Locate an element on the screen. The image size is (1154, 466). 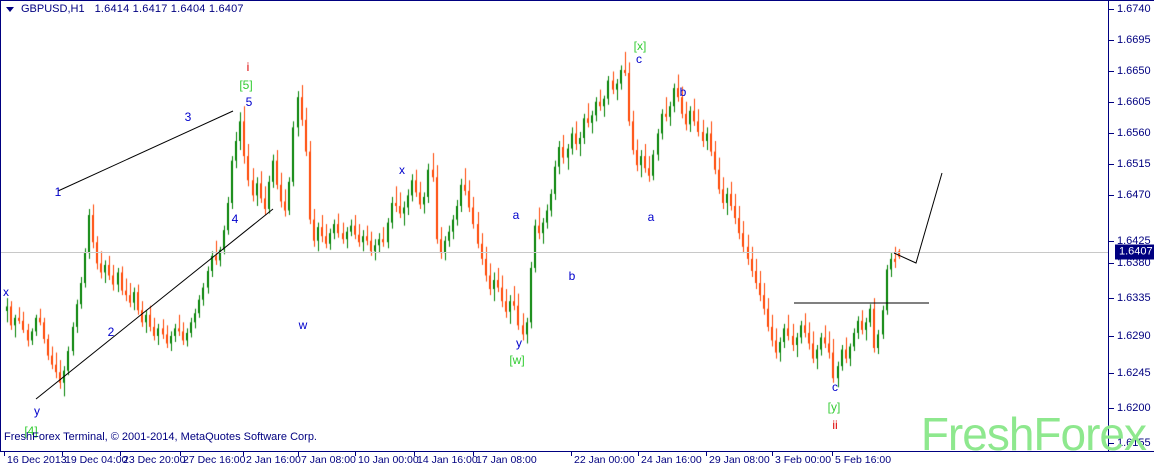
price-tick-label: 1.6560 is located at coordinates (1134, 133).